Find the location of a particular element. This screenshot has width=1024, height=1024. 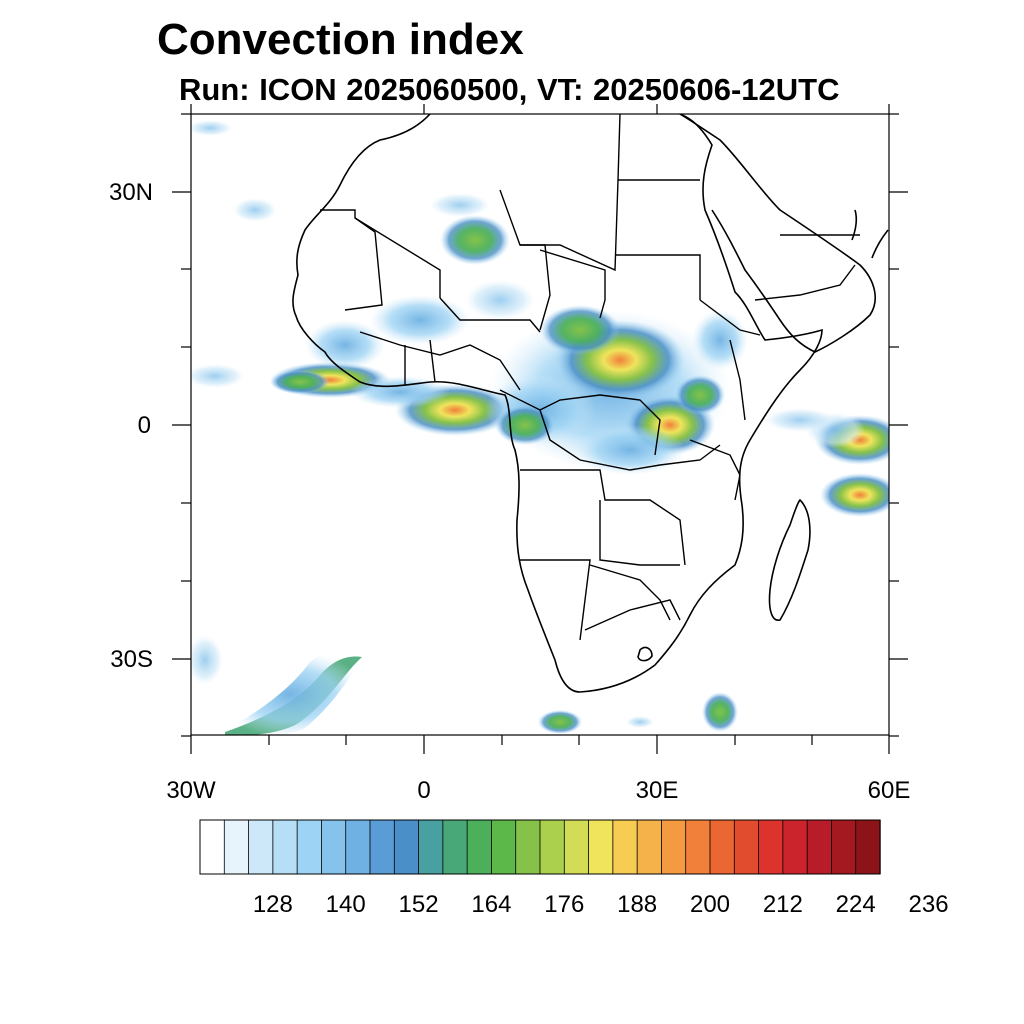

lat-label-0: 0 is located at coordinates (144, 425).